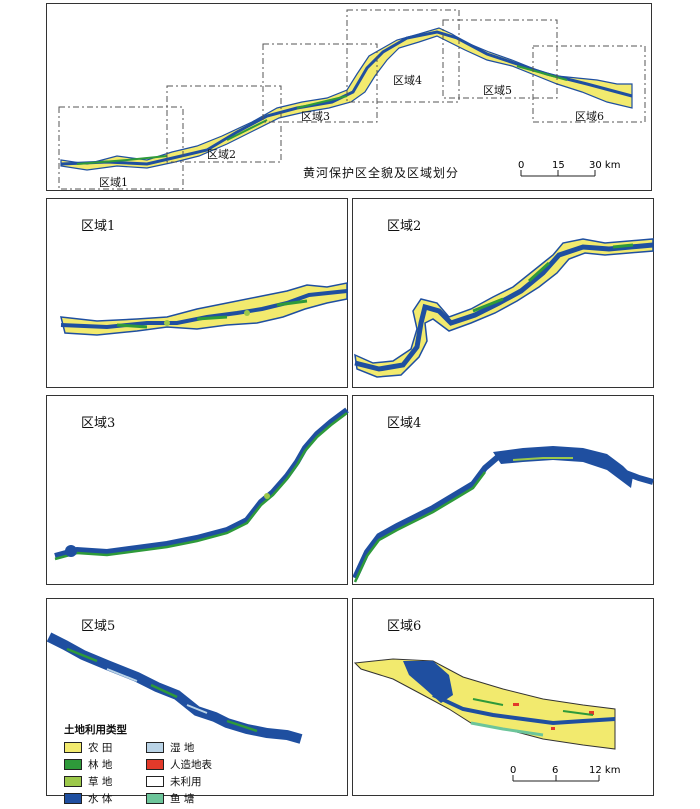  I want to click on zone-label: 区域2, so click(221, 154).